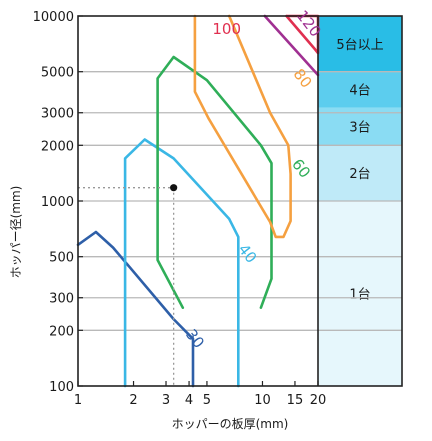  I want to click on y-tick-label-4: 1000, so click(57, 202).